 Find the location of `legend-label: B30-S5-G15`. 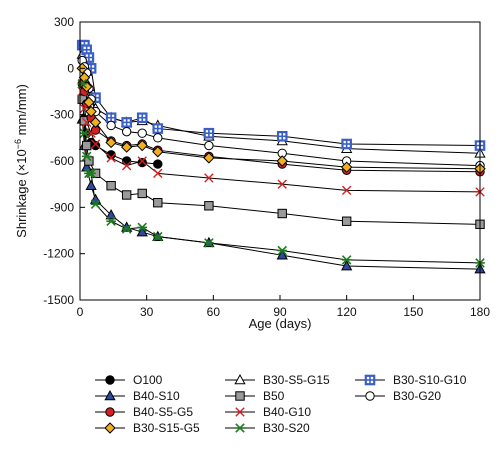

legend-label: B30-S5-G15 is located at coordinates (296, 380).